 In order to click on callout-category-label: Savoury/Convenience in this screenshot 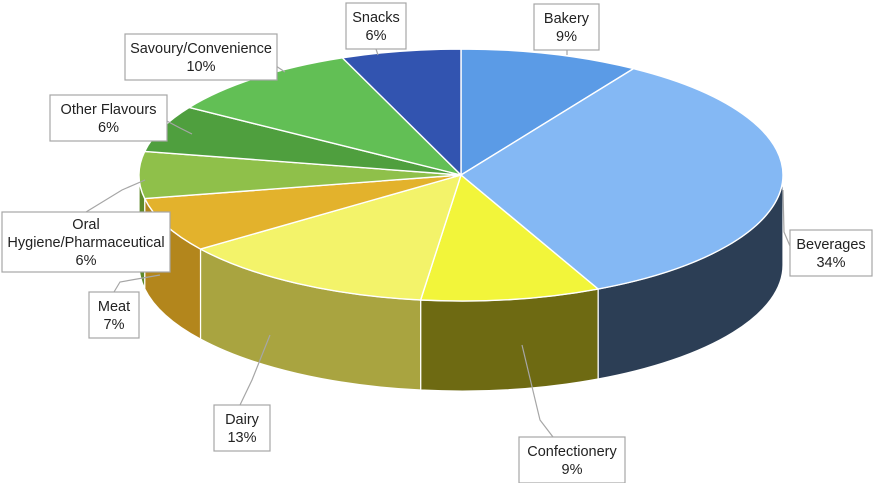, I will do `click(201, 49)`.